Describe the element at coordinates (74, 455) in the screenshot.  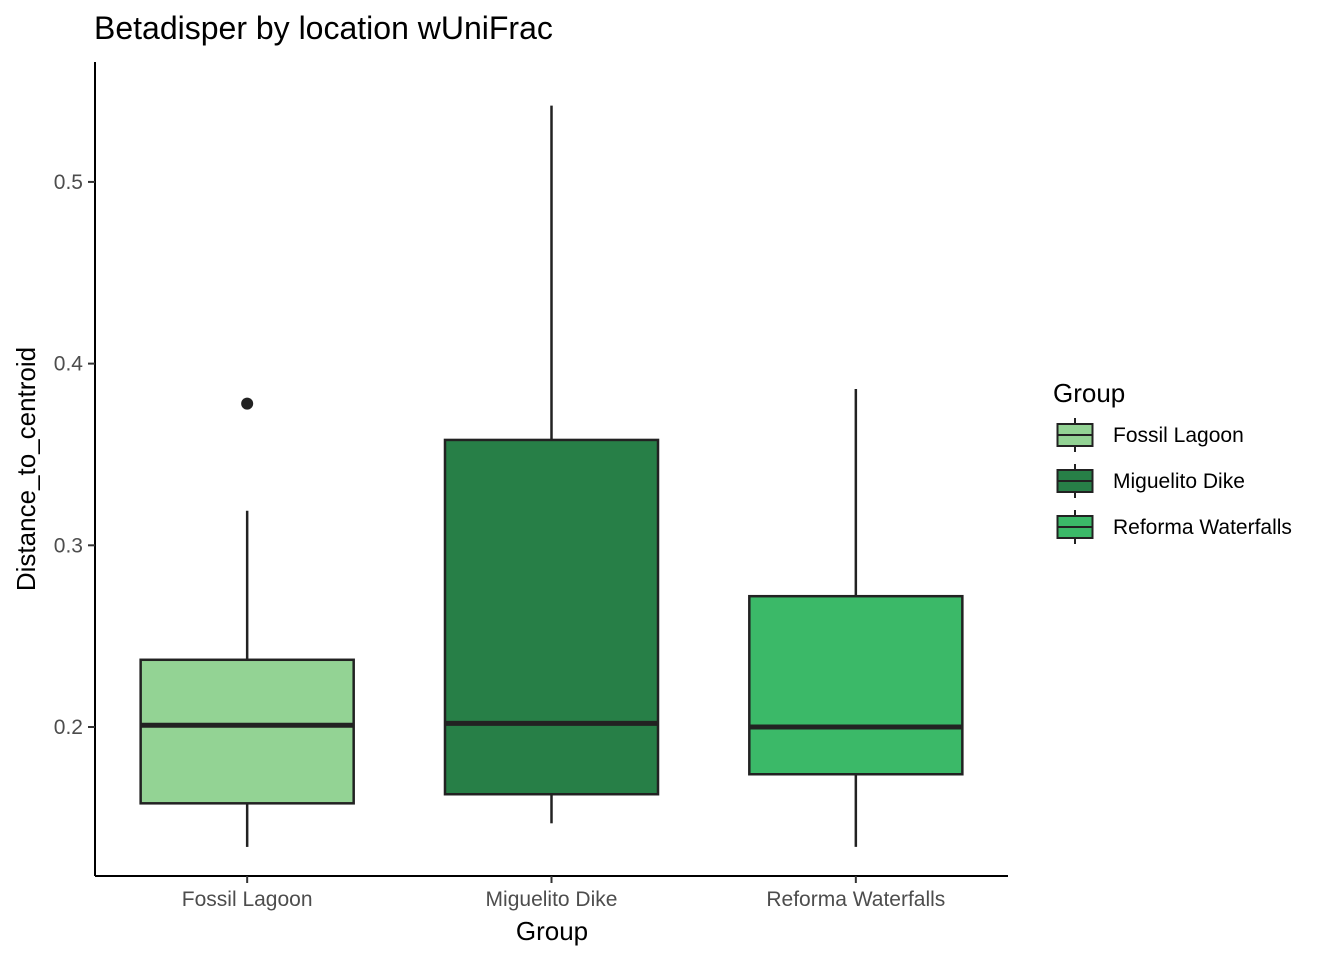
I see `y-axis-ticks: 0.2 0.3 0.4 0.5` at that location.